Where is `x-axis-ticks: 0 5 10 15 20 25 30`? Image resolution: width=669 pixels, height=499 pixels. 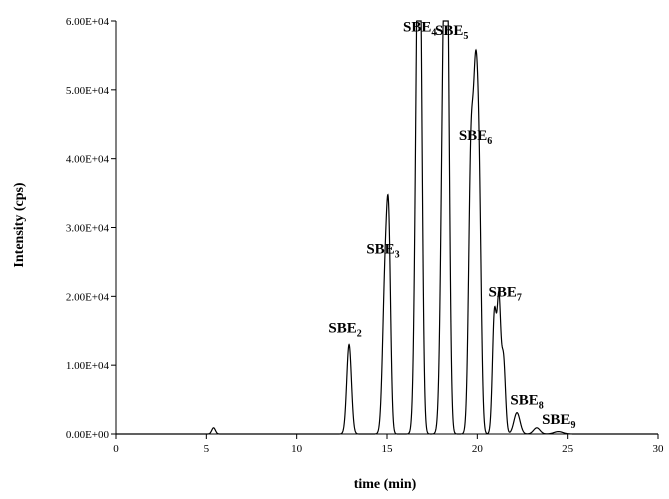
x-axis-ticks: 0 5 10 15 20 25 30 is located at coordinates (388, 444).